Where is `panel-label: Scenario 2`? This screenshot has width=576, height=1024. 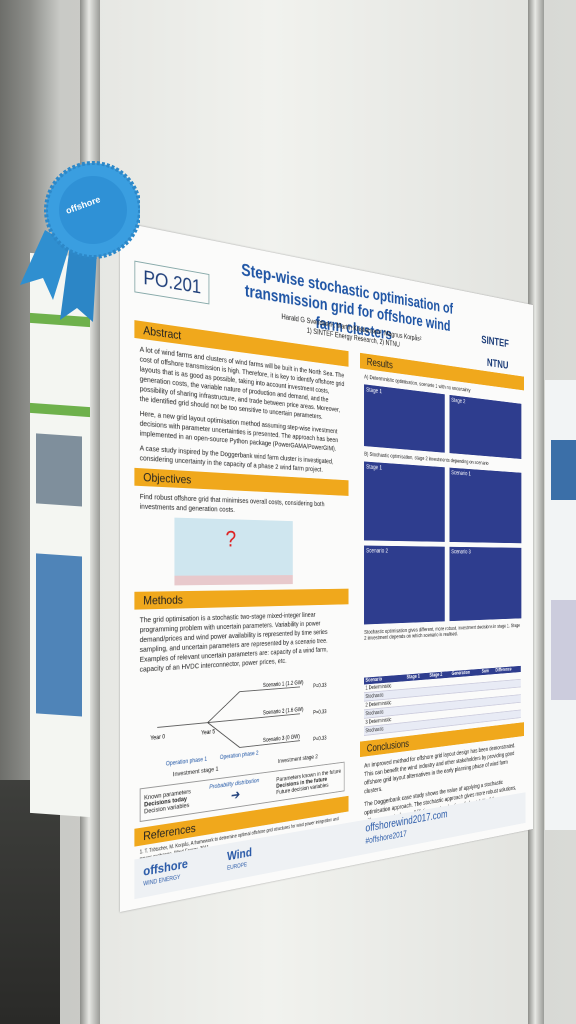
panel-label: Scenario 2 is located at coordinates (377, 551).